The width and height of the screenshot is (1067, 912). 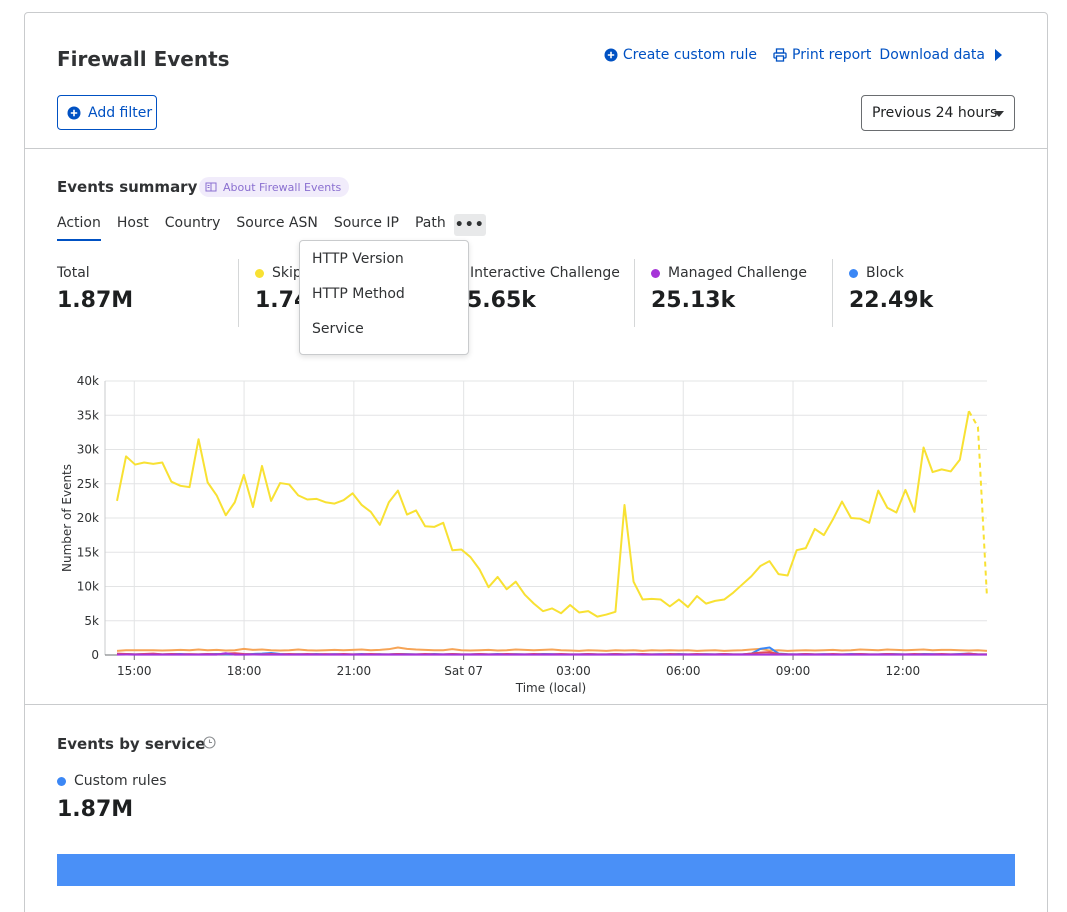 I want to click on y-tick-label: 0, so click(x=95, y=655).